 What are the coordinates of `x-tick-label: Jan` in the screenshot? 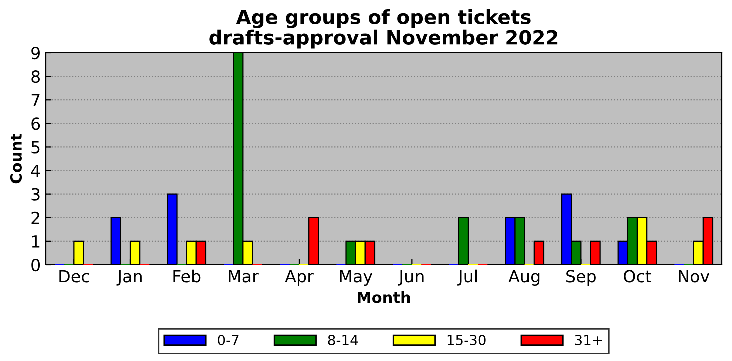 It's located at (129, 278).